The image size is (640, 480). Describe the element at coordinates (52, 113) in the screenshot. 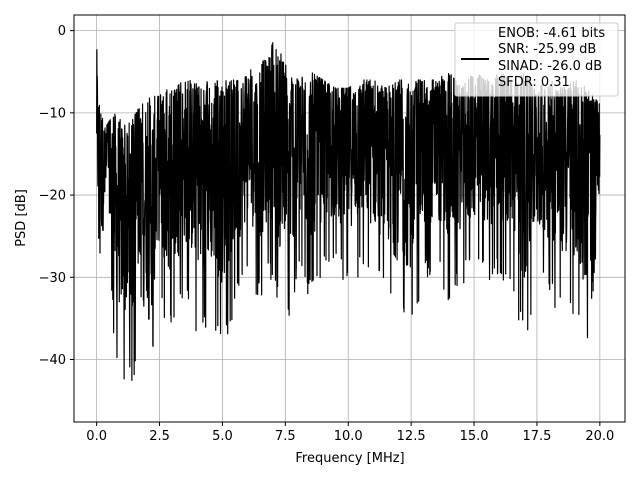

I see `y-tick-label: −10` at that location.